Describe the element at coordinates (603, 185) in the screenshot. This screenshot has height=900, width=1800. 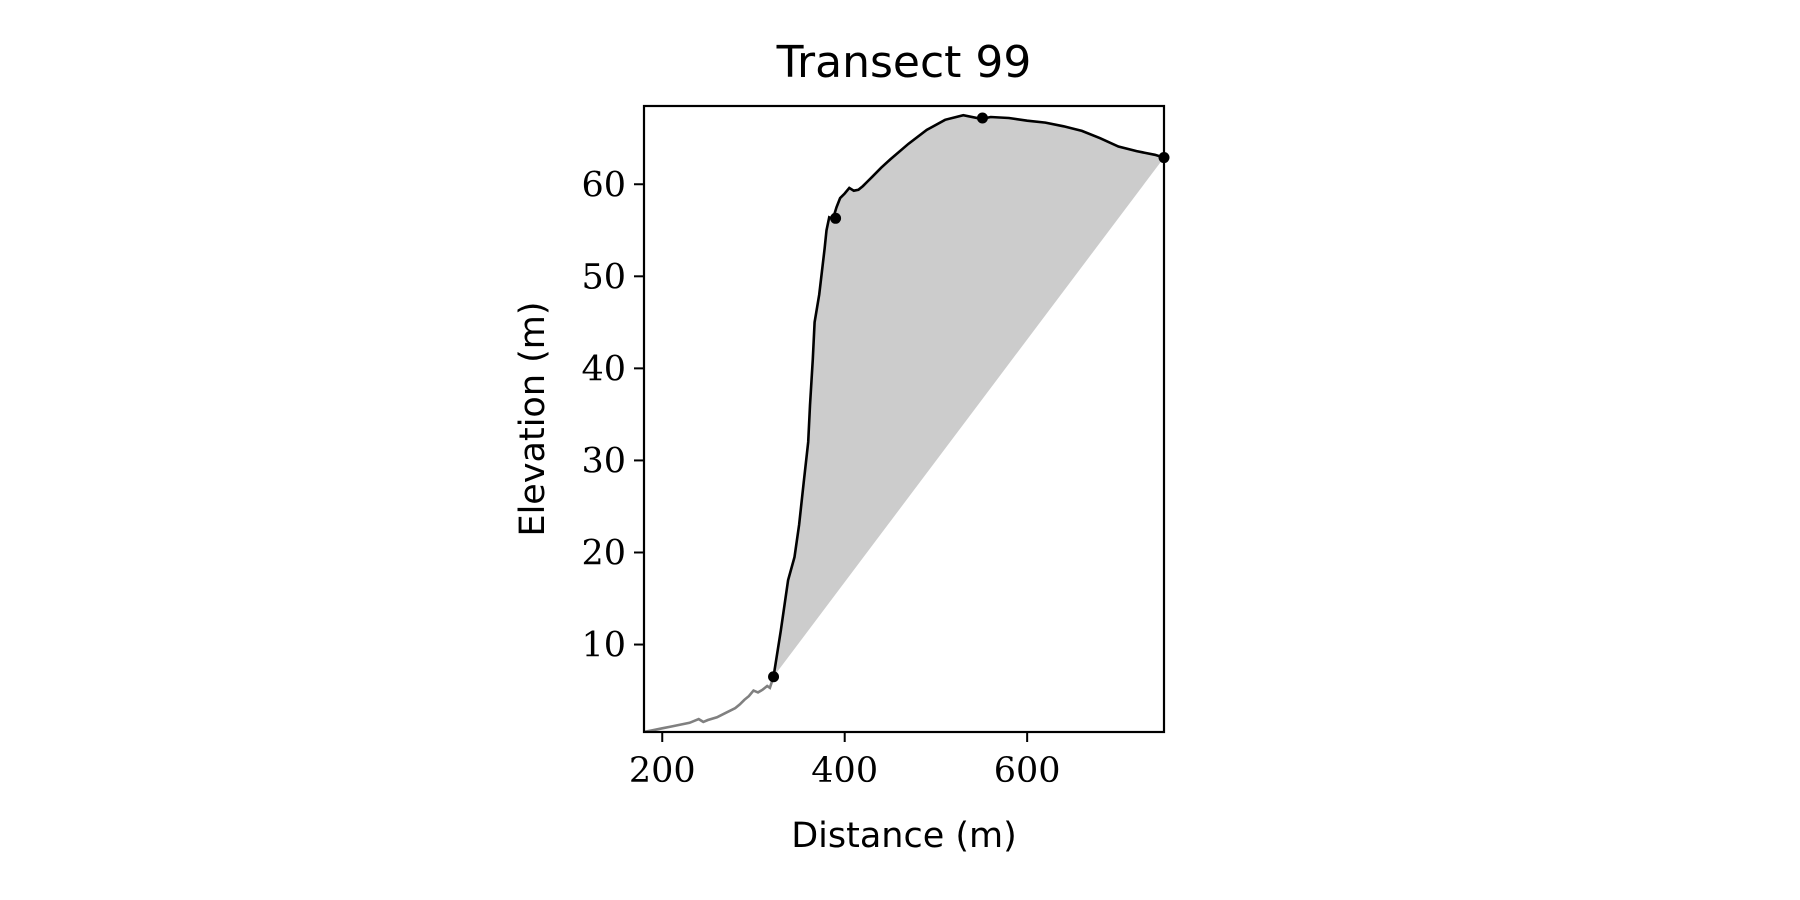
I see `y-tick-label: 60` at that location.